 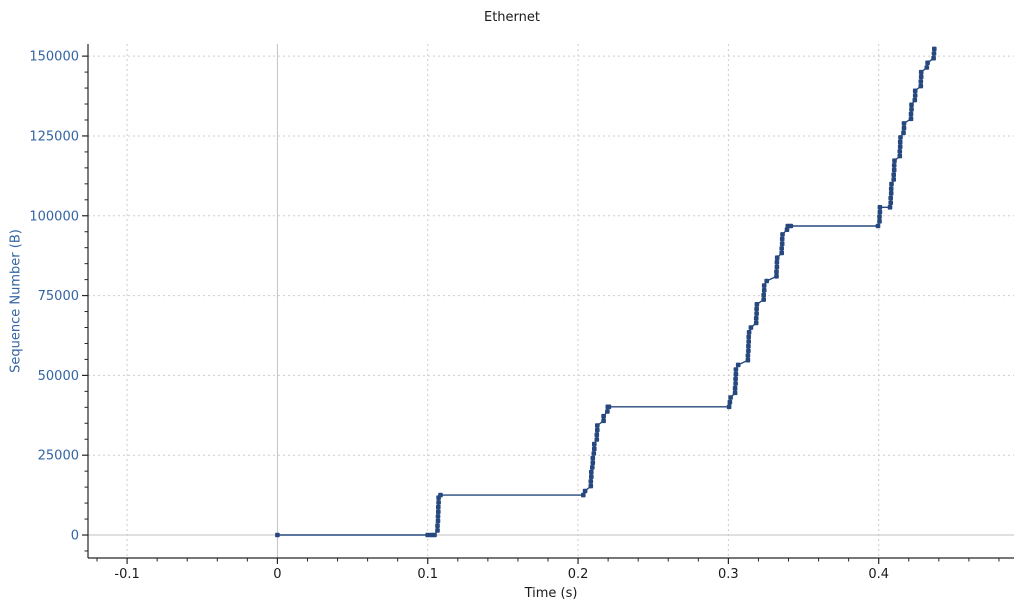 I want to click on y-tick-label: 150000, so click(x=54, y=57).